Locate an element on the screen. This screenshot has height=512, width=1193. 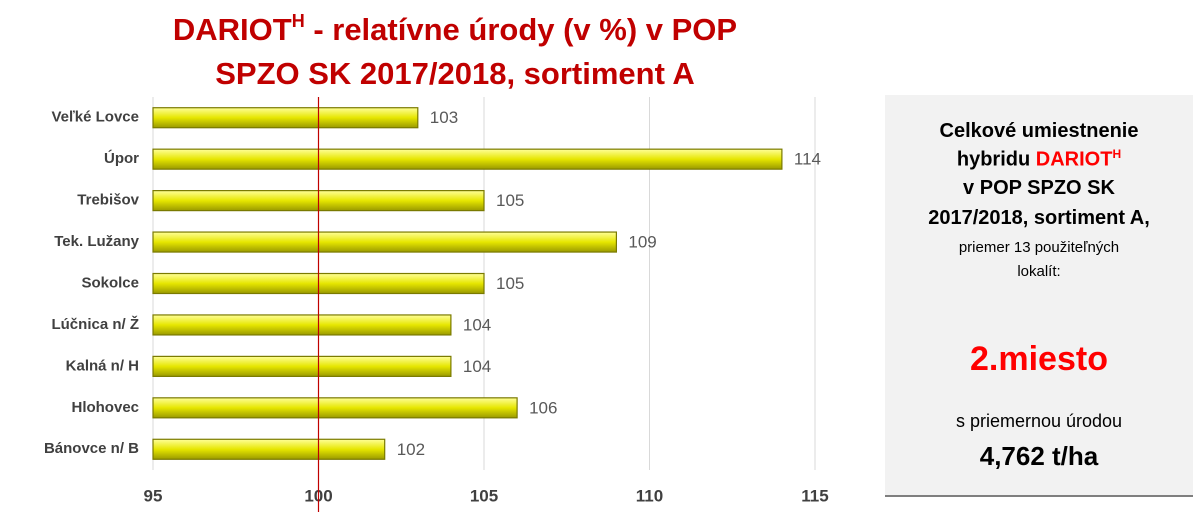
chart-title: DARIOTH - relatívne úrody (v %) v POP is located at coordinates (455, 29).